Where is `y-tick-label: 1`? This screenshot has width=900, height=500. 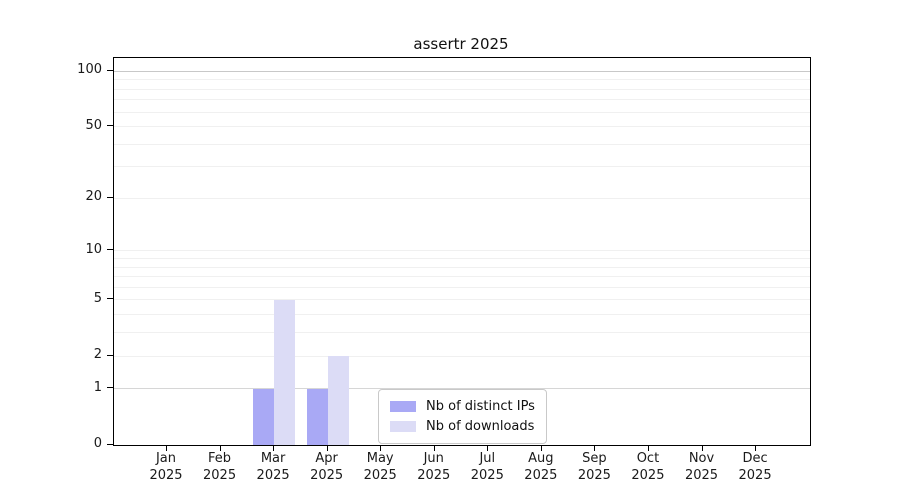 y-tick-label: 1 is located at coordinates (97, 387).